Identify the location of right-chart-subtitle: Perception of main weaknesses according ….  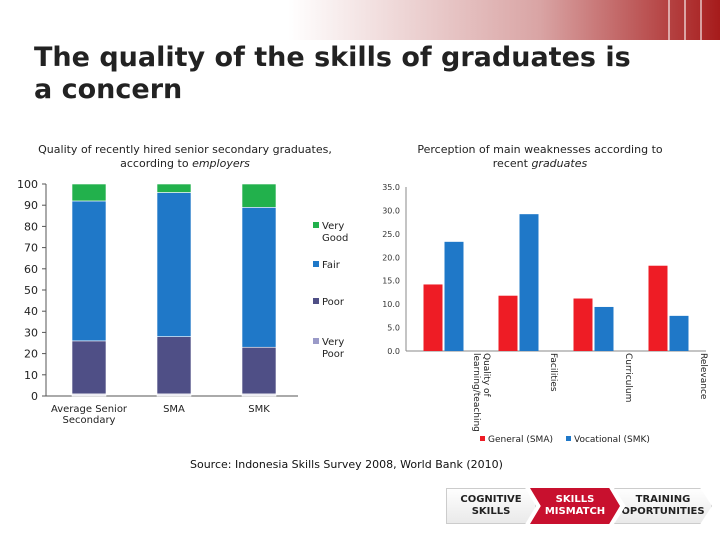
(540, 157).